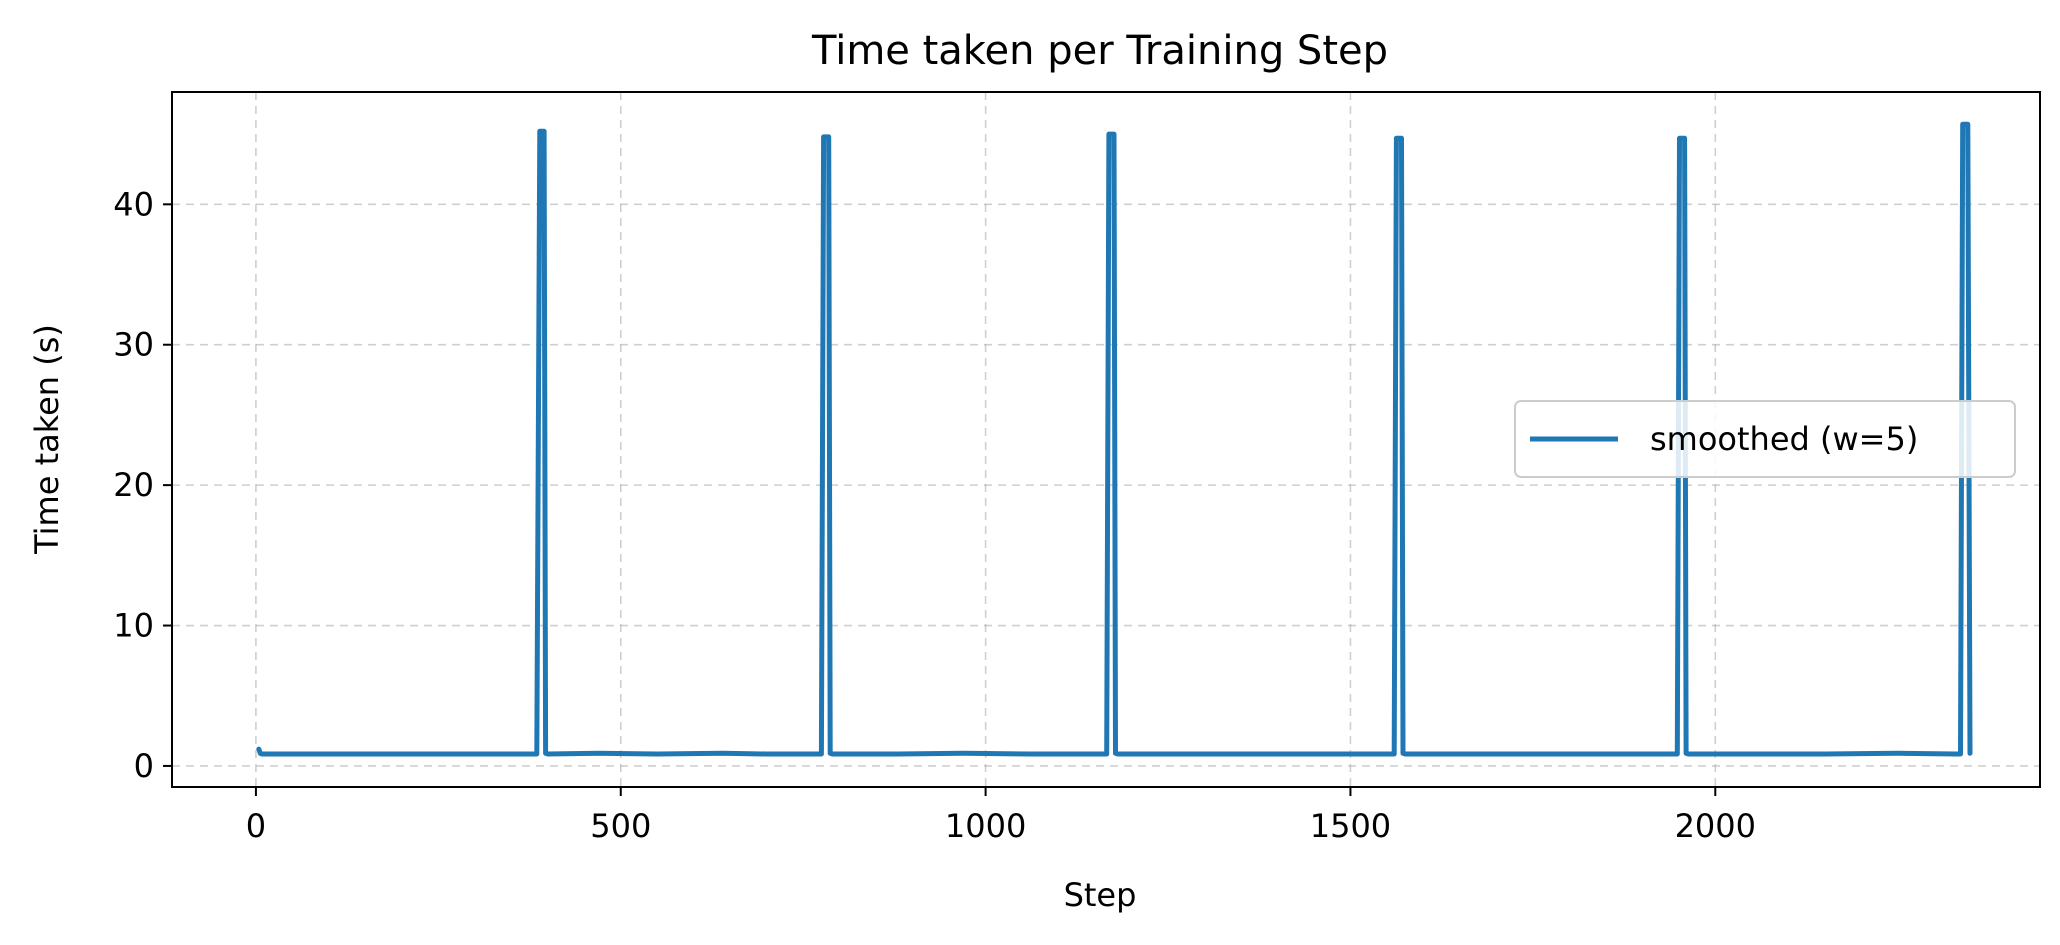 The height and width of the screenshot is (945, 2060). What do you see at coordinates (133, 485) in the screenshot?
I see `y-tick-label: 20` at bounding box center [133, 485].